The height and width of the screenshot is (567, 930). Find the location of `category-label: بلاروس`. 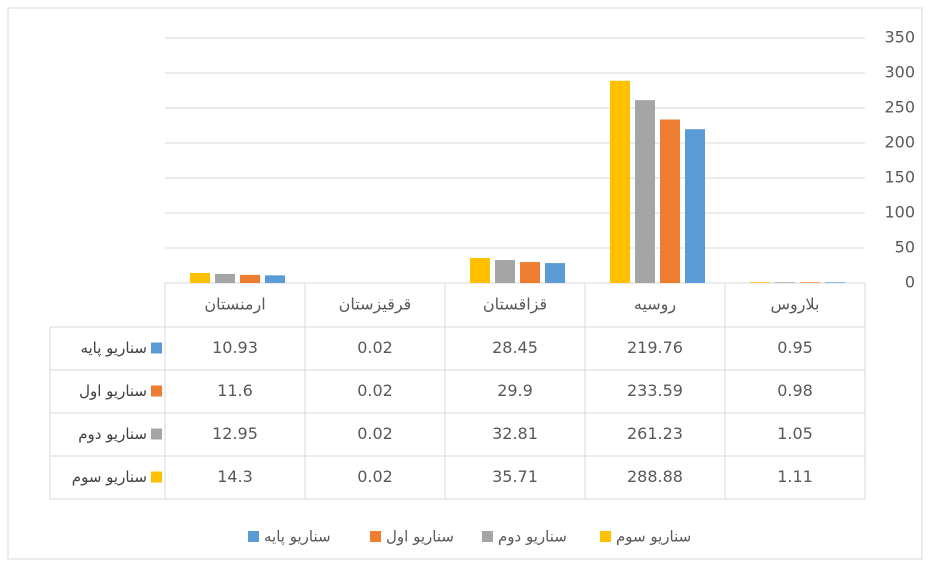

category-label: بلاروس is located at coordinates (795, 305).